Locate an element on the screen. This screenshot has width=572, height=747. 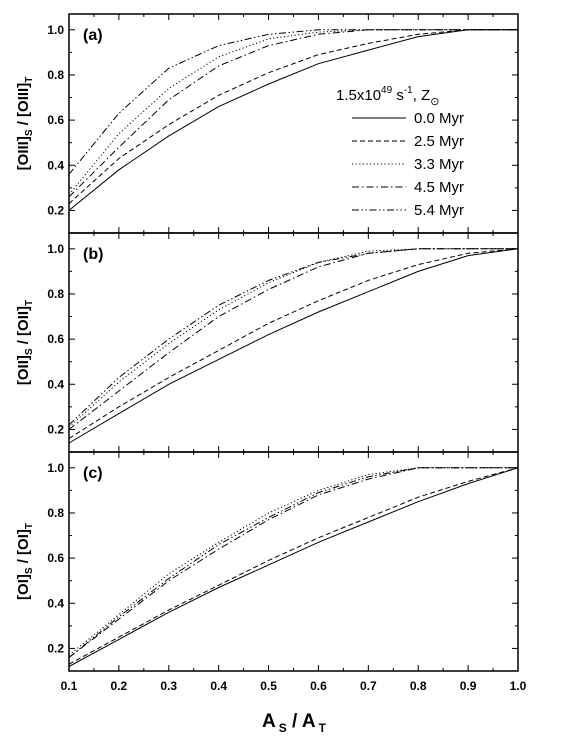
legend-item: 4.5 Myr is located at coordinates (408, 187).